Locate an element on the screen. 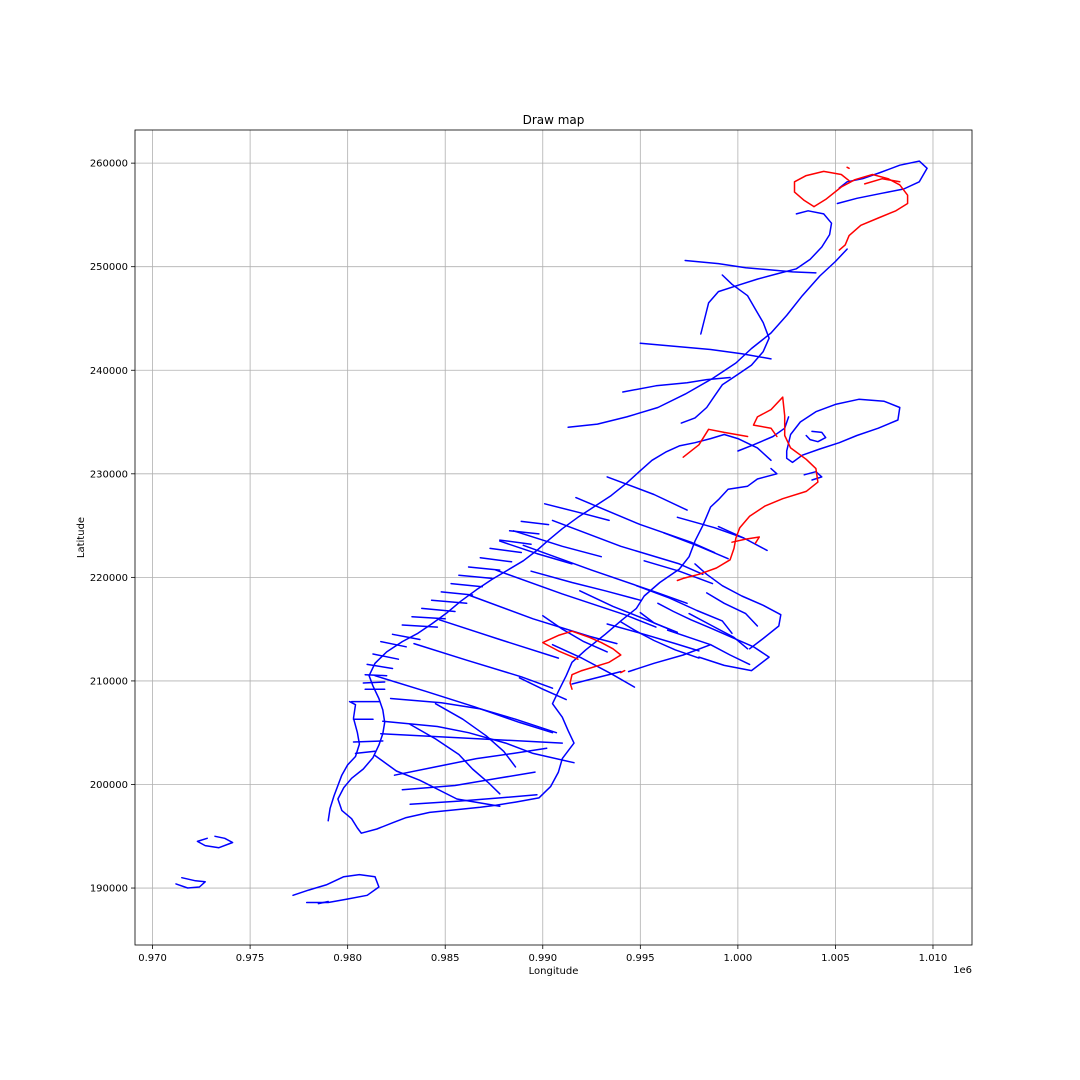 The width and height of the screenshot is (1080, 1080). x-axis-offset-label: 1e6 is located at coordinates (962, 970).